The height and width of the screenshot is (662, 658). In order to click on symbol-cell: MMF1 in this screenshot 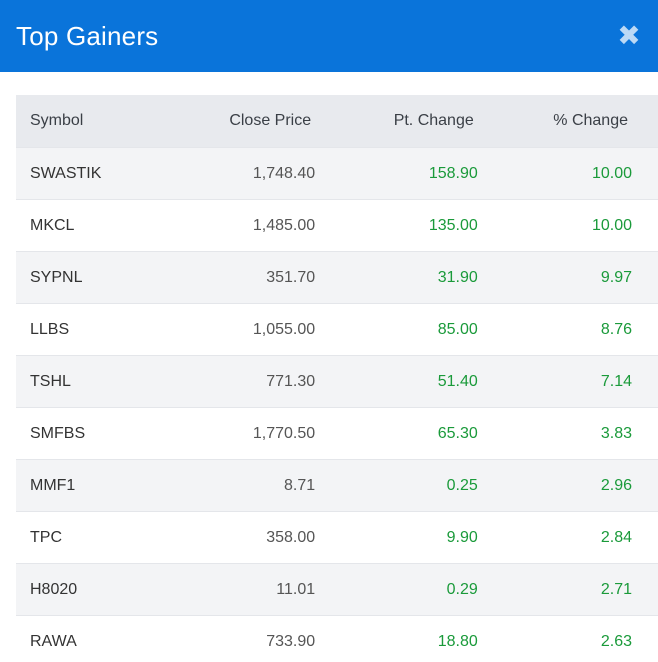, I will do `click(95, 485)`.